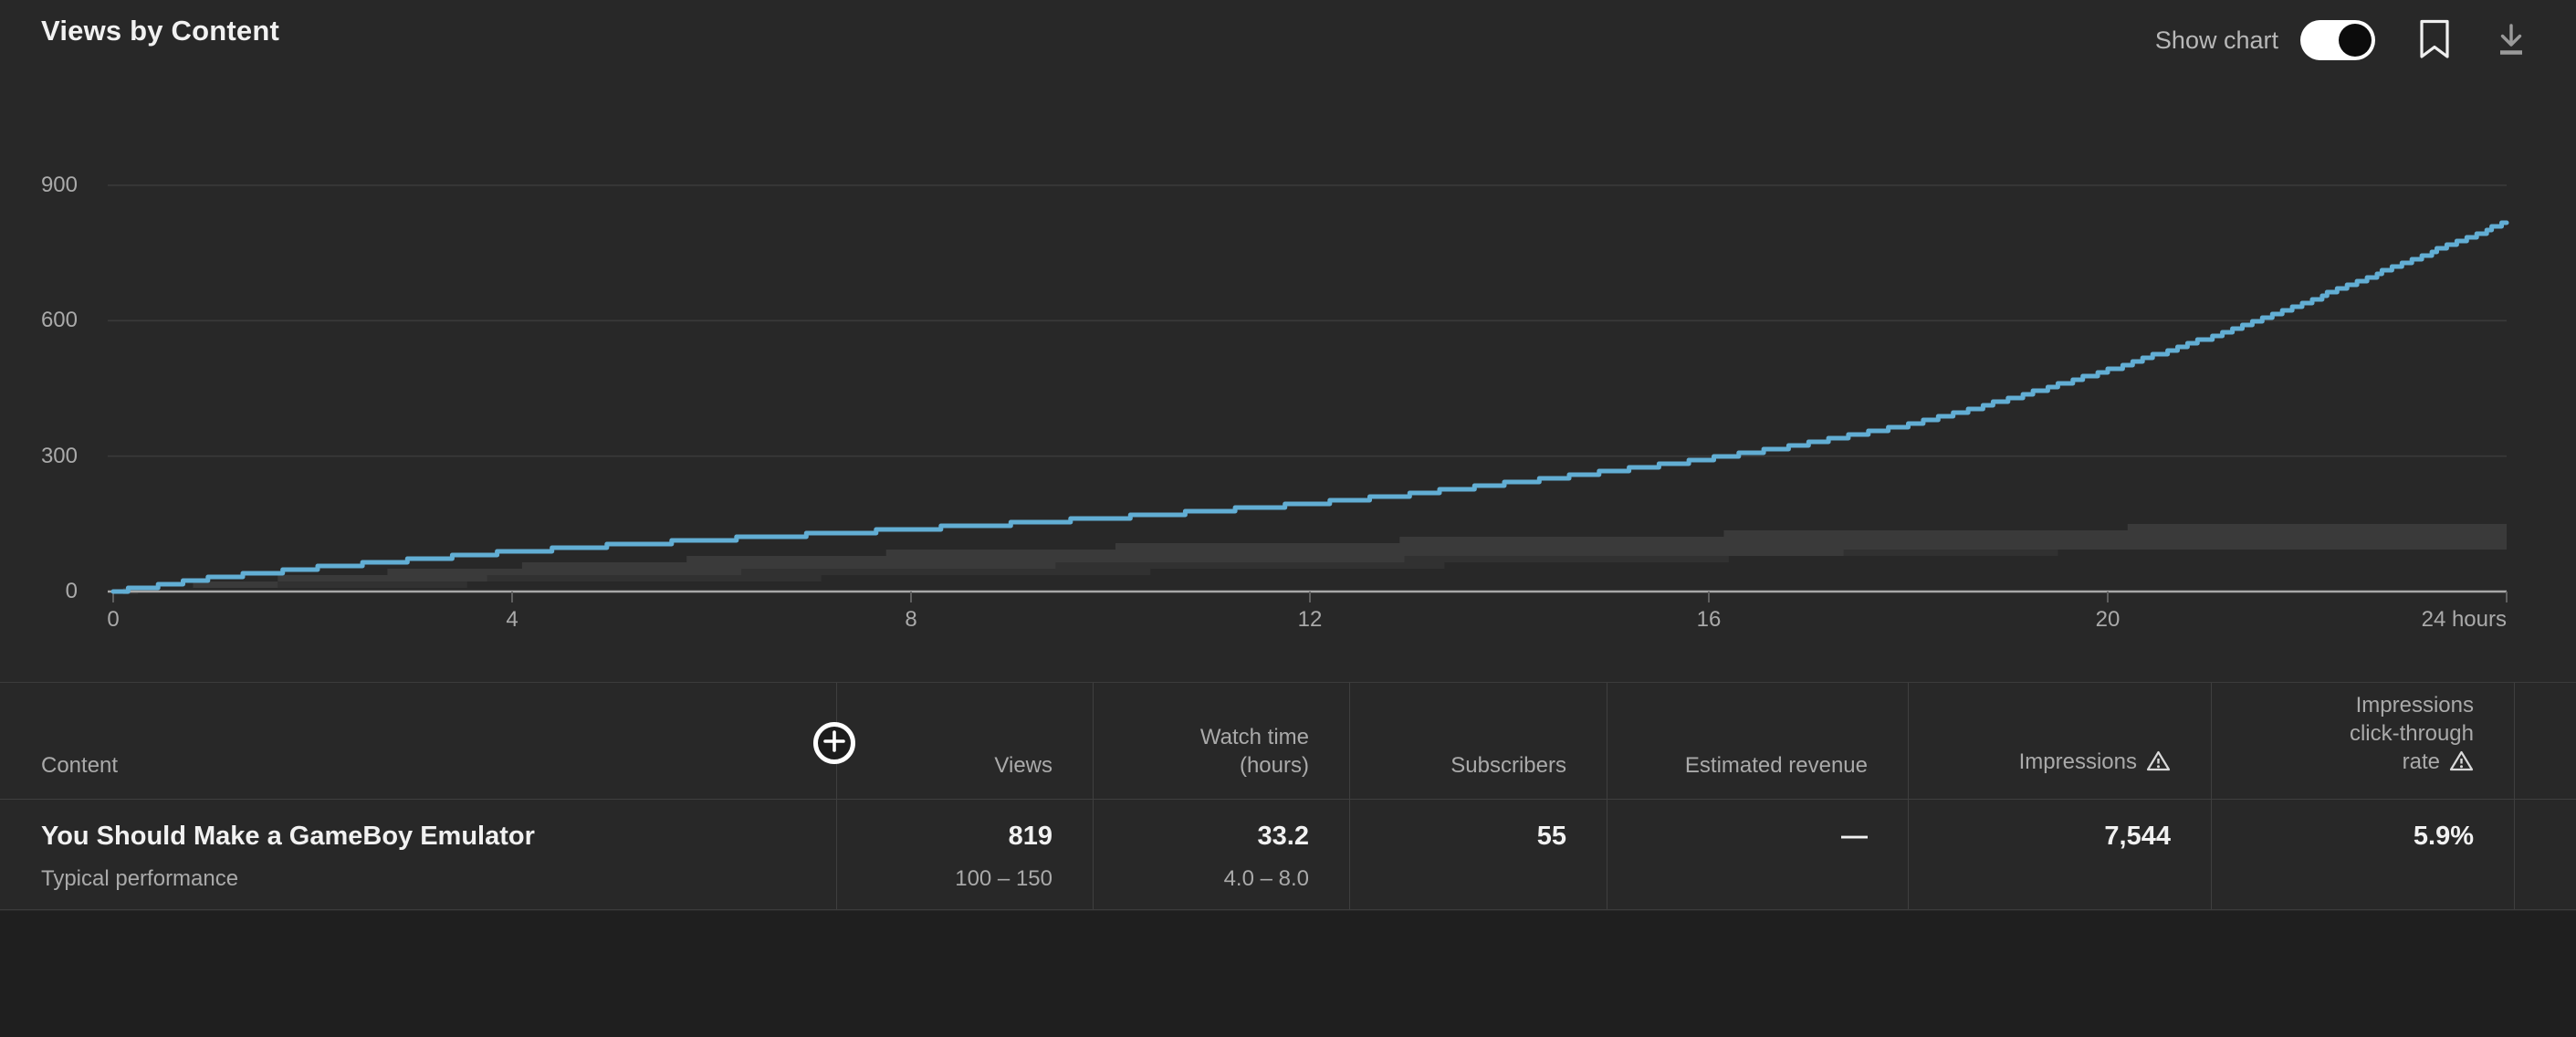 Image resolution: width=2576 pixels, height=1037 pixels. What do you see at coordinates (59, 185) in the screenshot?
I see `y-tick-label: 900` at bounding box center [59, 185].